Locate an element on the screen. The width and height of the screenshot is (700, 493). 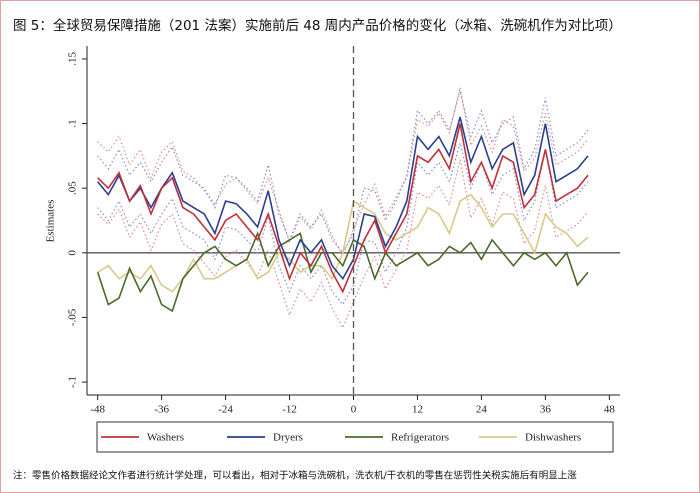
x-tick-label: -48 is located at coordinates (97, 410).